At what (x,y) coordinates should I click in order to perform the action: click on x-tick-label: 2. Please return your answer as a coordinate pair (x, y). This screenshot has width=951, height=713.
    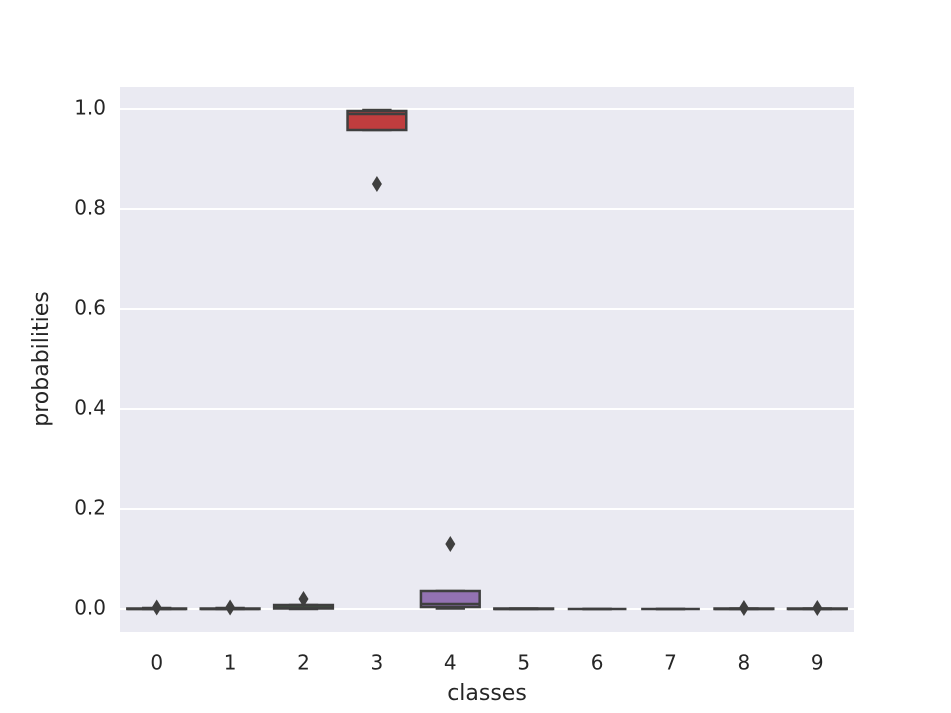
    Looking at the image, I should click on (303, 663).